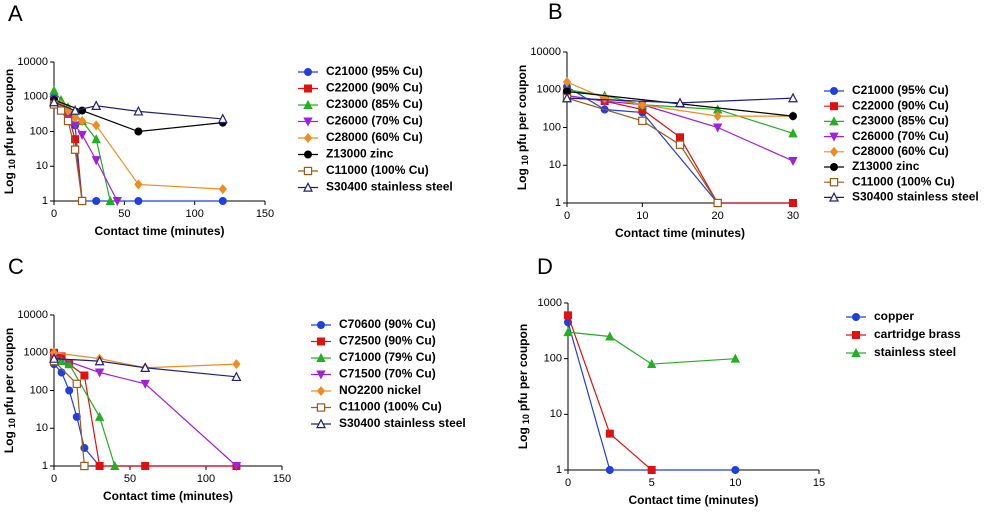 The image size is (1004, 512). Describe the element at coordinates (54, 479) in the screenshot. I see `x-tick-label: 0` at that location.